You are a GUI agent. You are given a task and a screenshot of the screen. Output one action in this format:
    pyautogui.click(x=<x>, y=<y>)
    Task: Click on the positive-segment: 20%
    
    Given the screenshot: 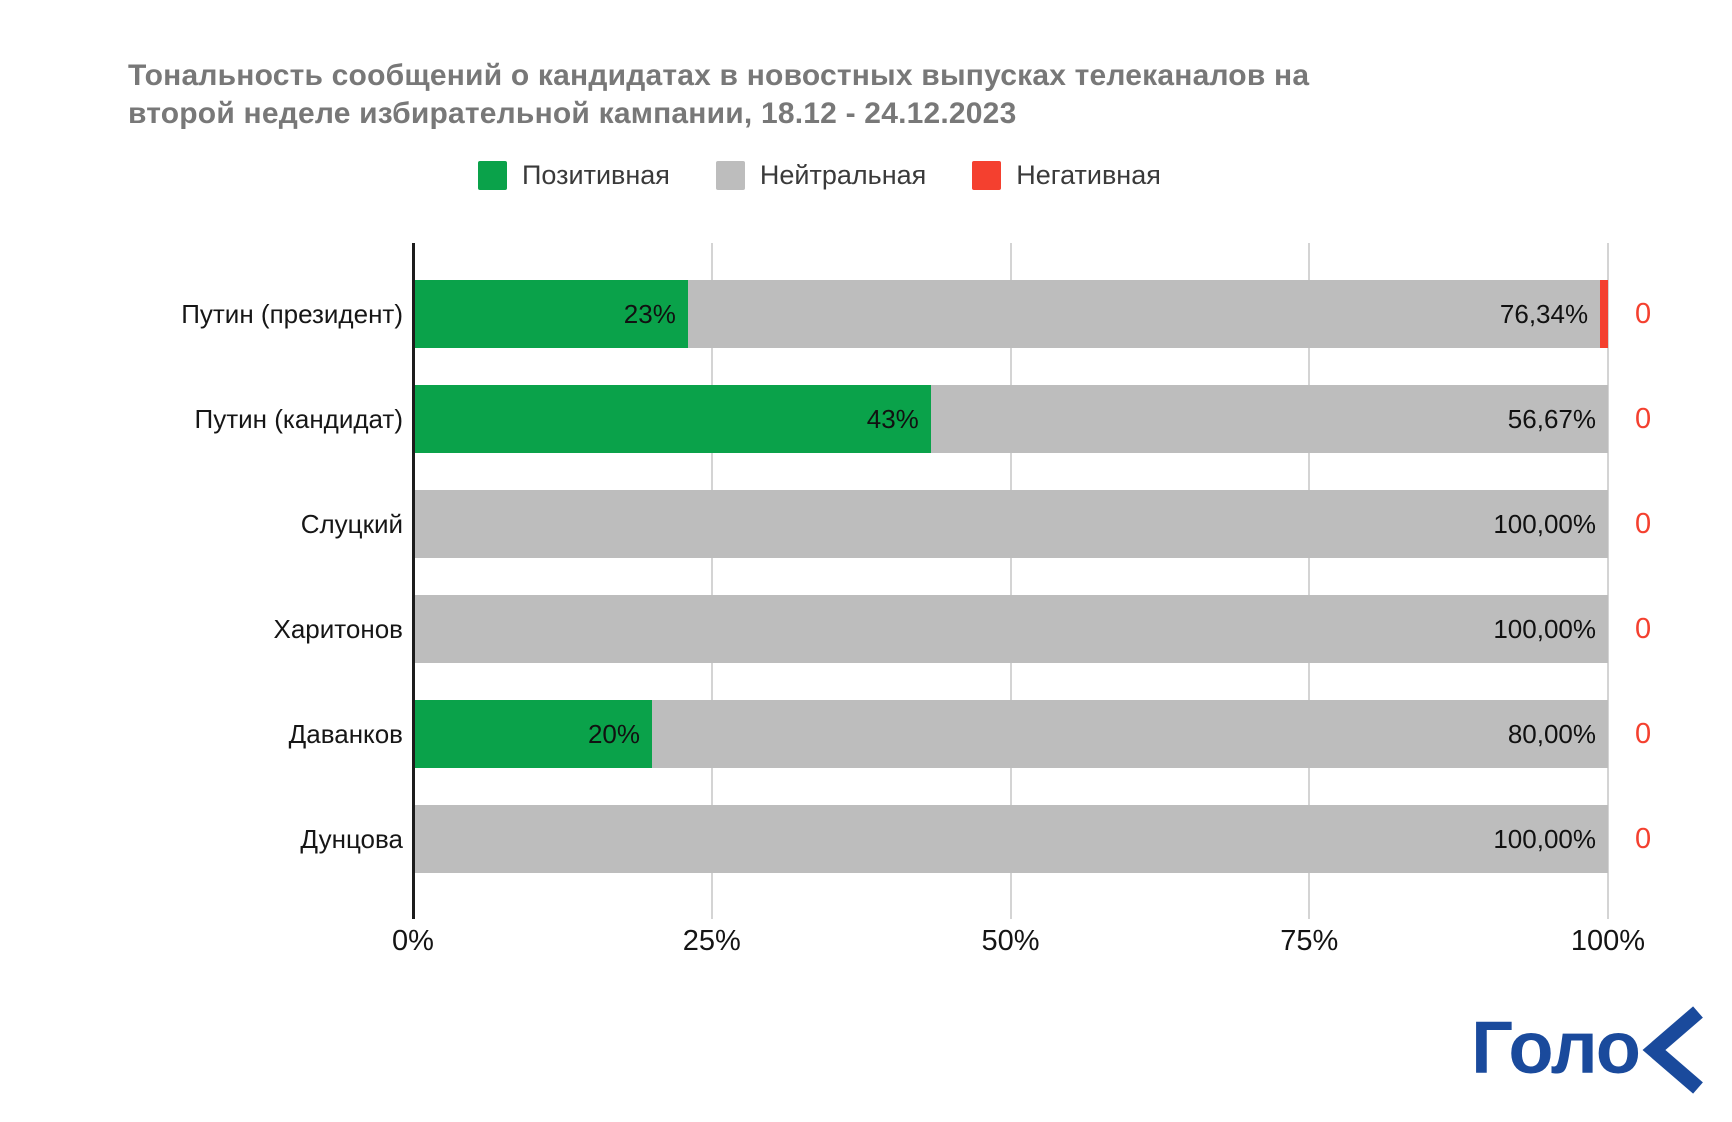 What is the action you would take?
    pyautogui.click(x=532, y=734)
    